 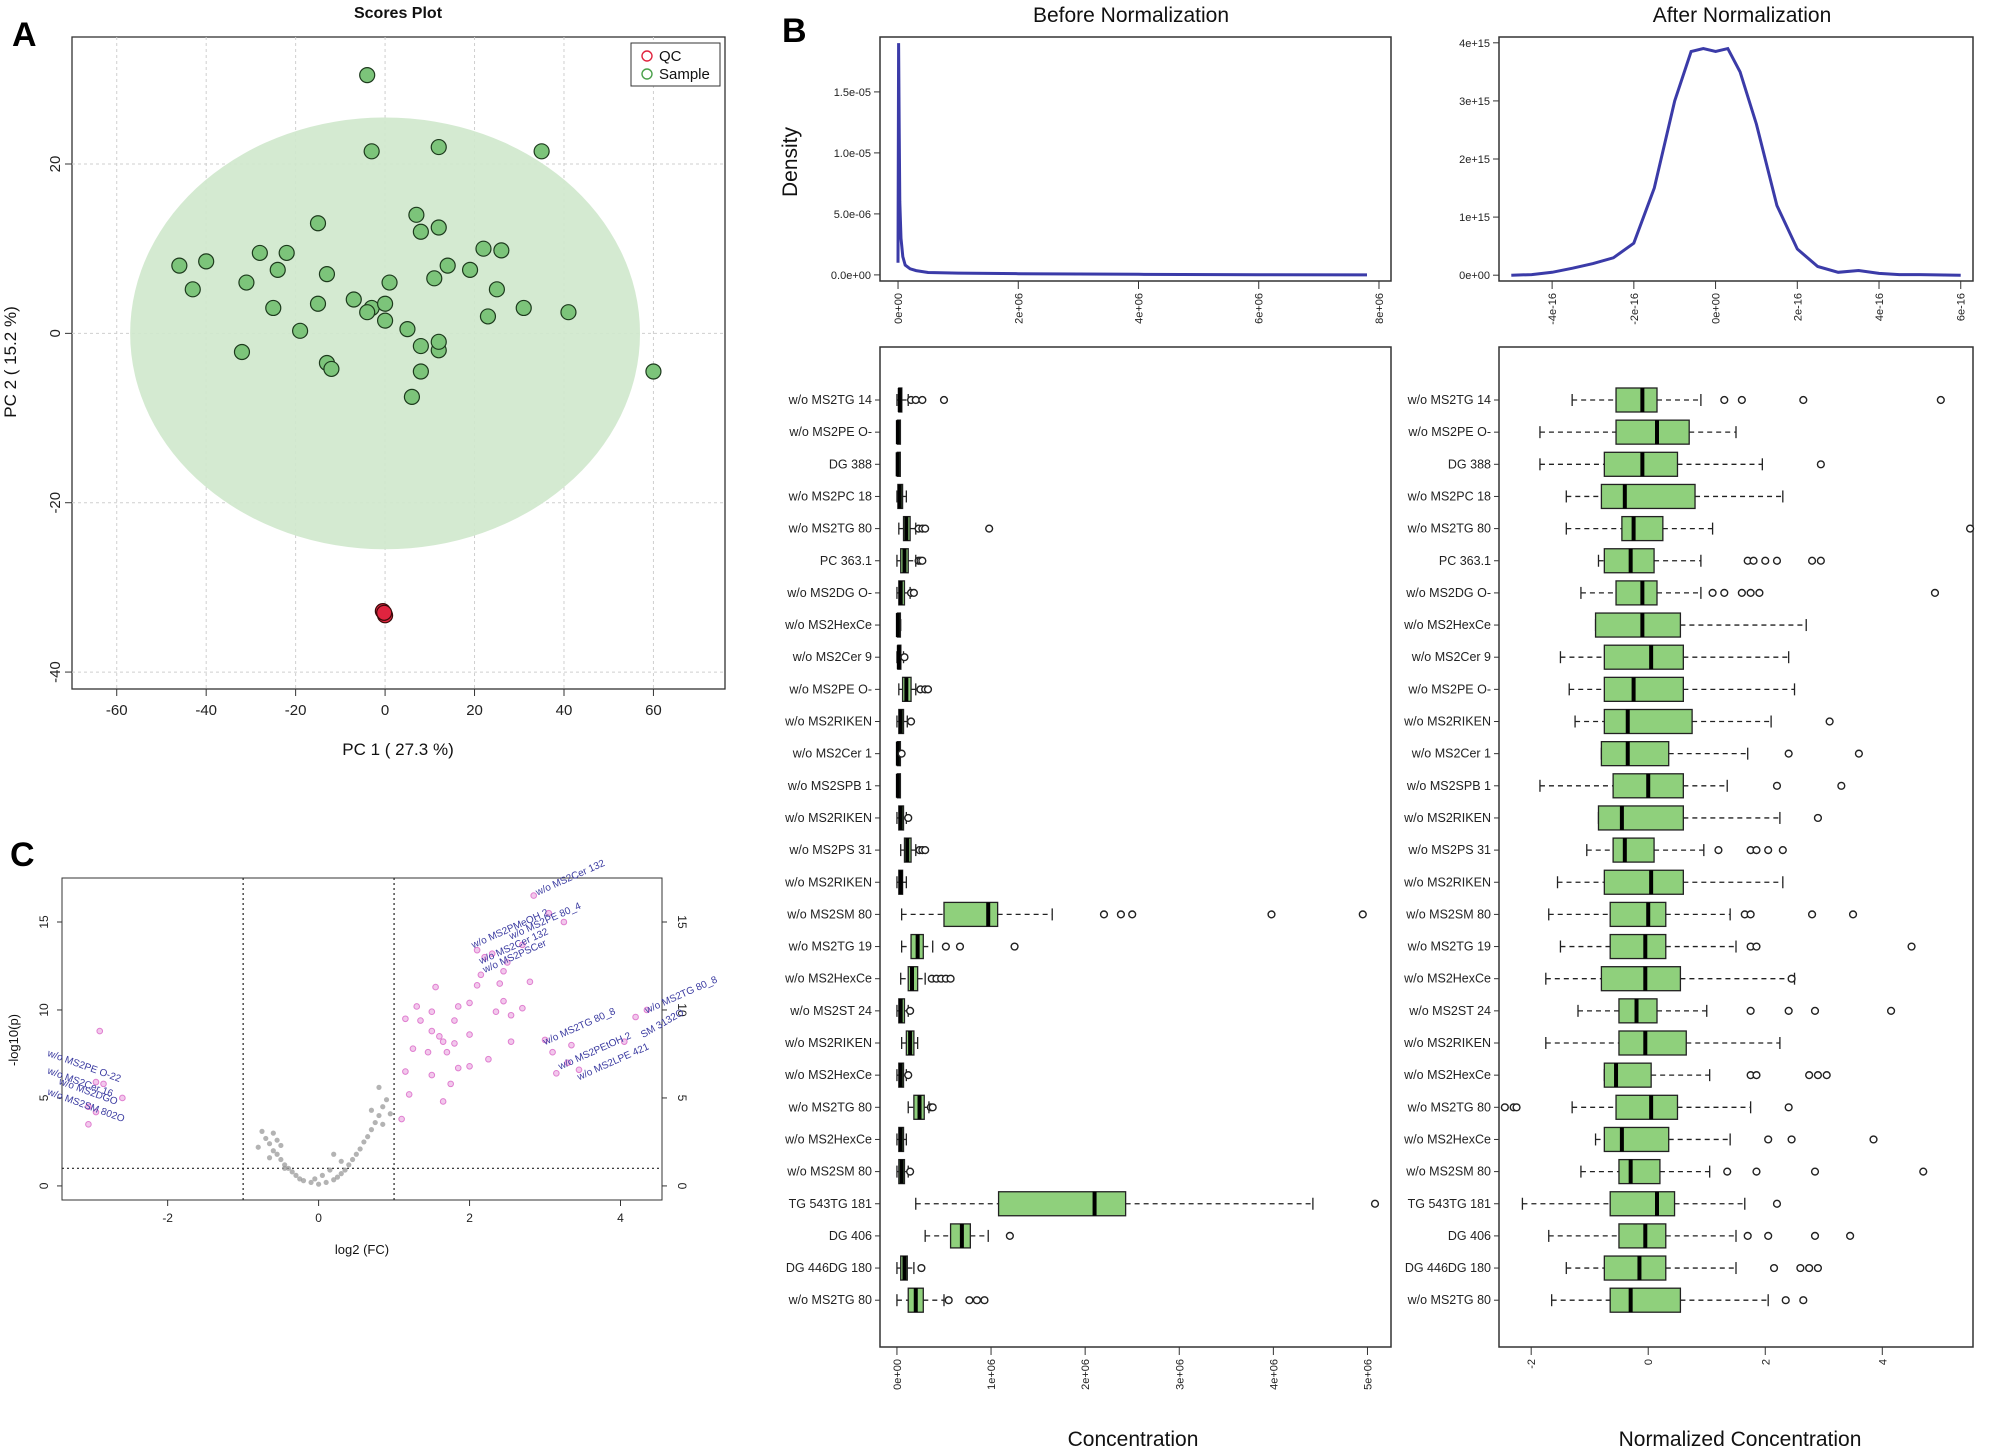 I want to click on boxplot-before-category-label: w/o MS2SM 80, so click(x=829, y=914).